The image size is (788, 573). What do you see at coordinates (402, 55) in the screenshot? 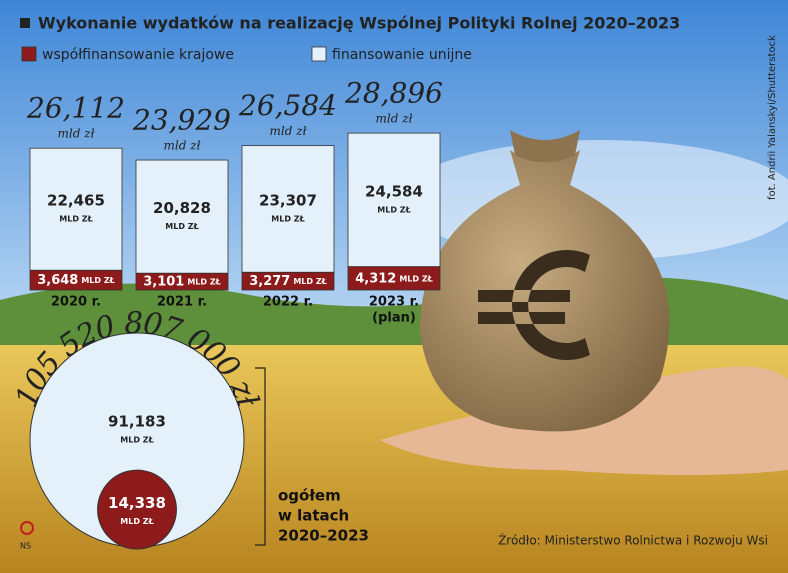
I see `legend-label: finansowanie unijne` at bounding box center [402, 55].